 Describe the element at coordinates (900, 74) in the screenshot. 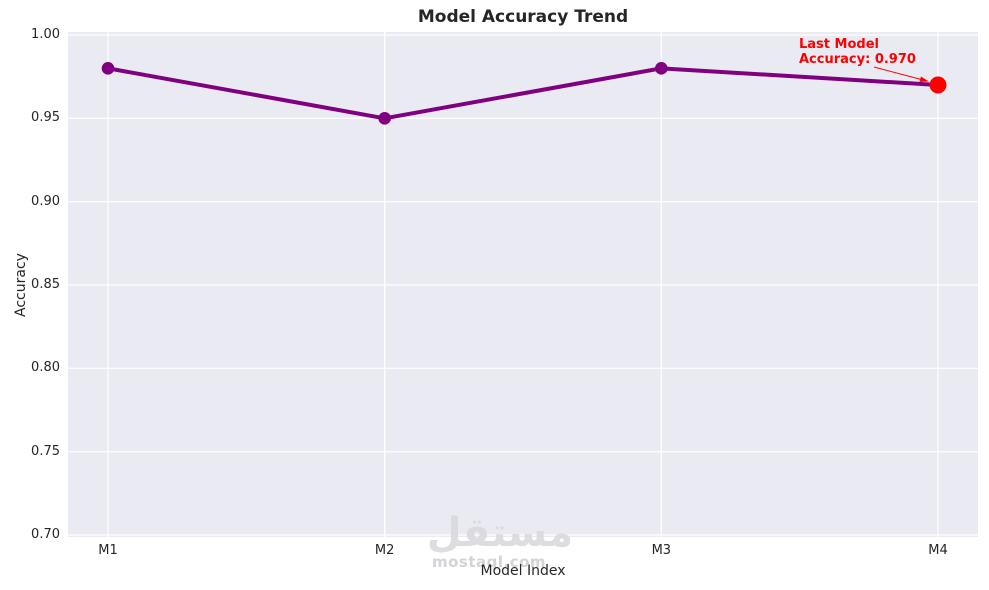

I see `annotation-arrow-line` at that location.